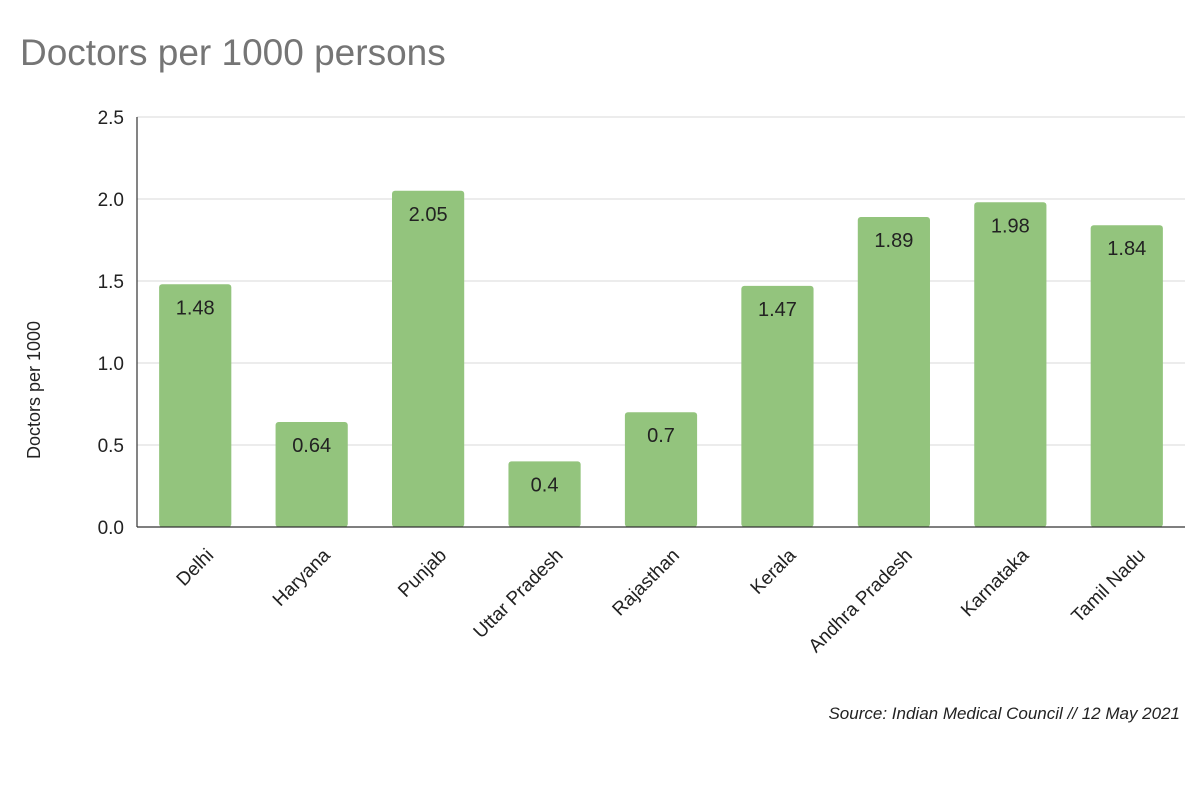 The image size is (1200, 800). What do you see at coordinates (195, 567) in the screenshot?
I see `x-tick-label: Delhi` at bounding box center [195, 567].